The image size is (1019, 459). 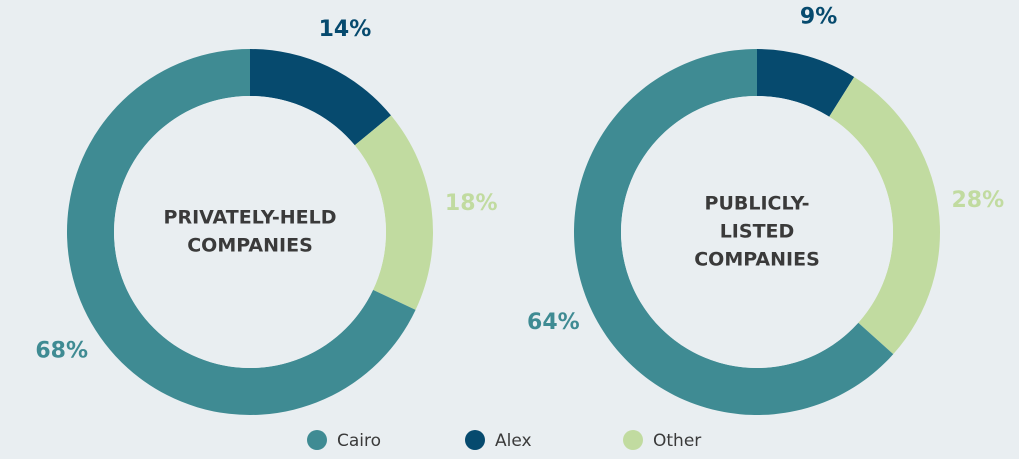 What do you see at coordinates (757, 204) in the screenshot?
I see `center-label: PUBLICLY-` at bounding box center [757, 204].